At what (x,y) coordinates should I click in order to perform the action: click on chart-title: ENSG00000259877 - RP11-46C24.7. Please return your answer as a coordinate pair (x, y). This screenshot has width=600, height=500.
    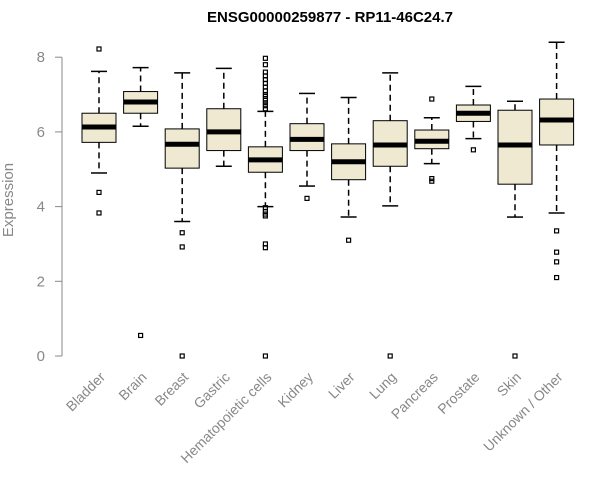
    Looking at the image, I should click on (330, 17).